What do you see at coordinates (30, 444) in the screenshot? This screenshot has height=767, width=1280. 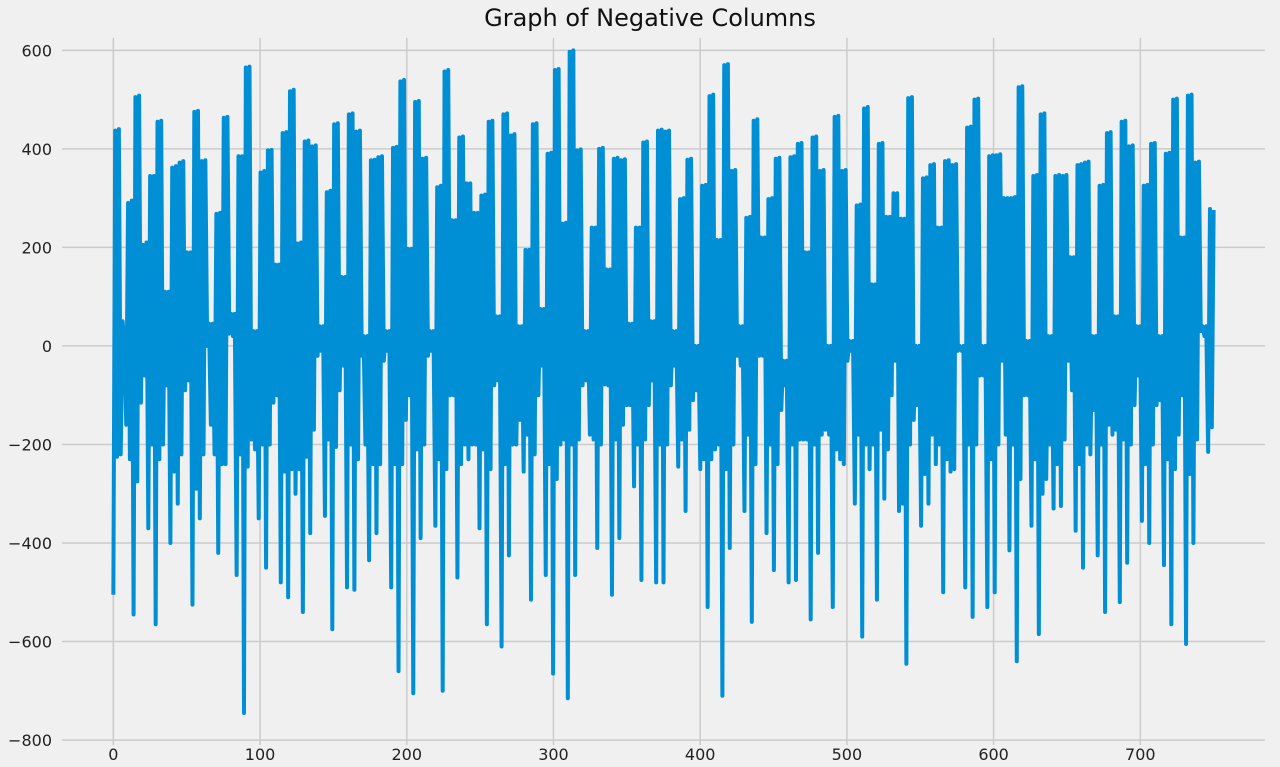 I see `y-tick-label: −200` at bounding box center [30, 444].